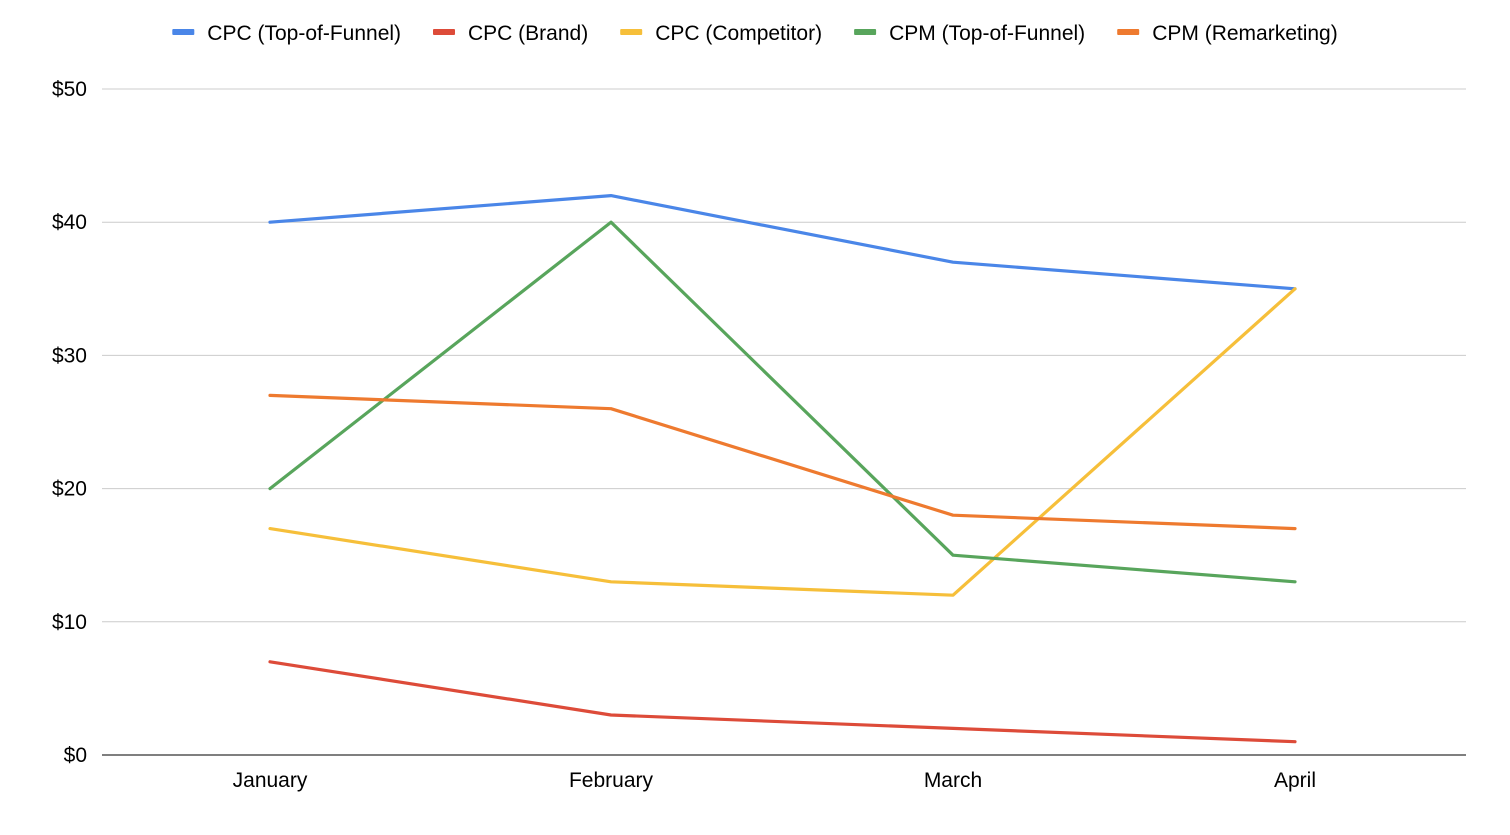 Image resolution: width=1510 pixels, height=835 pixels. I want to click on legend-item: CPC (Brand), so click(510, 33).